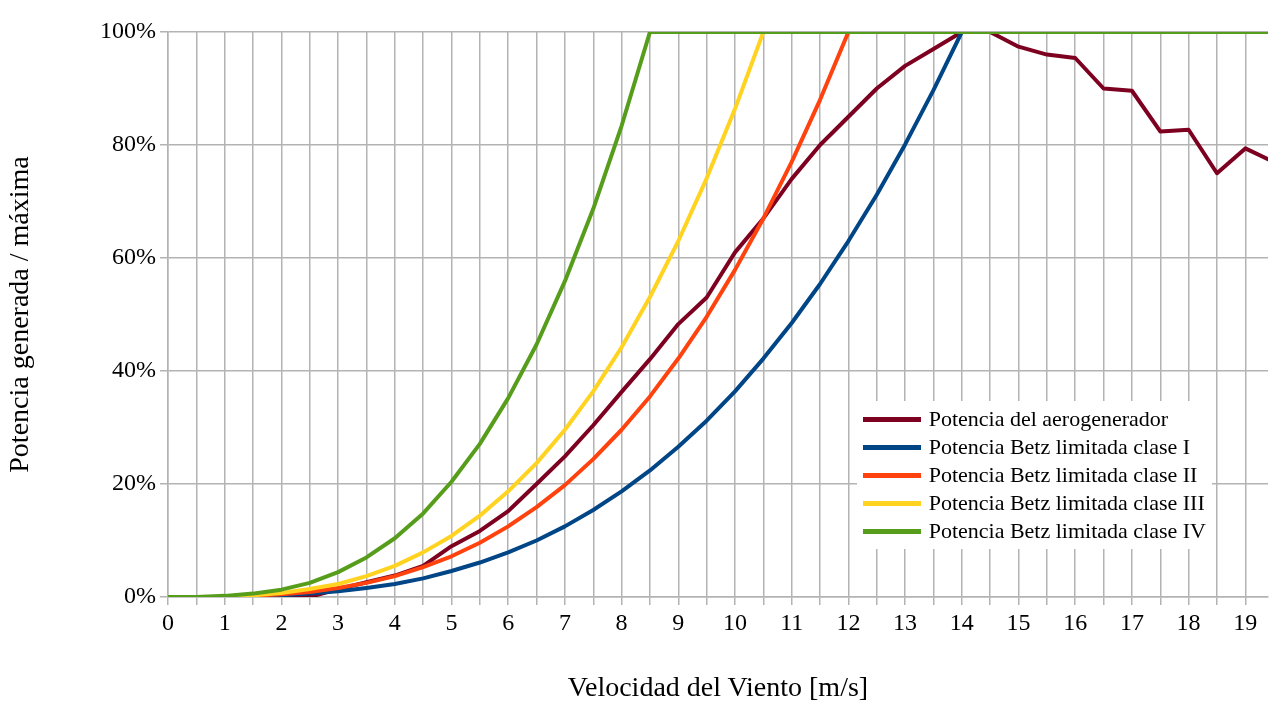  I want to click on x-tick-label: 1, so click(224, 621).